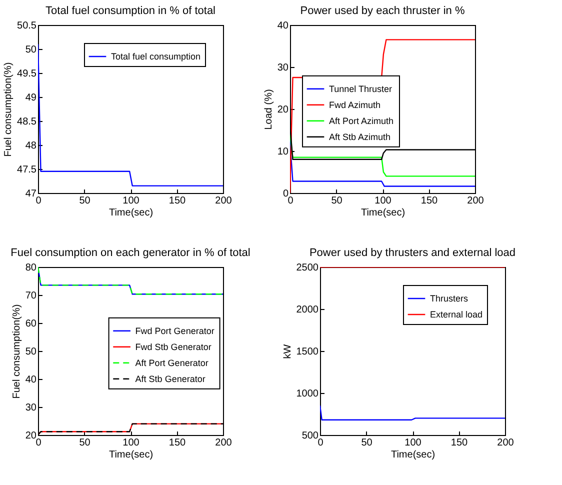 The image size is (562, 485). Describe the element at coordinates (27, 26) in the screenshot. I see `y-tick-label: 50.5` at that location.